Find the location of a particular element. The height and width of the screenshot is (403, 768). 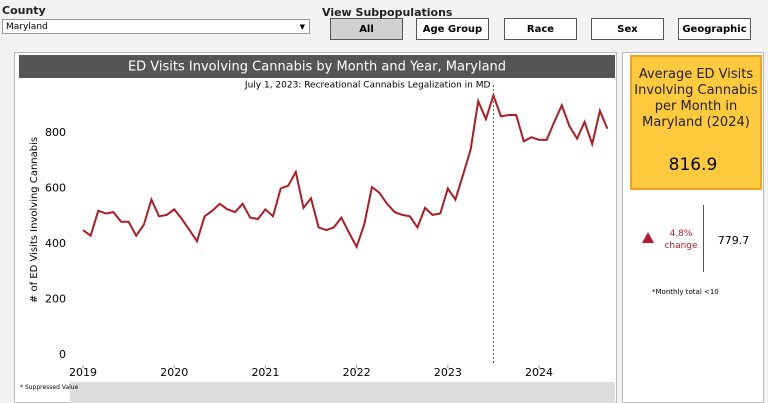

x-tick-label: 2022 is located at coordinates (357, 372).